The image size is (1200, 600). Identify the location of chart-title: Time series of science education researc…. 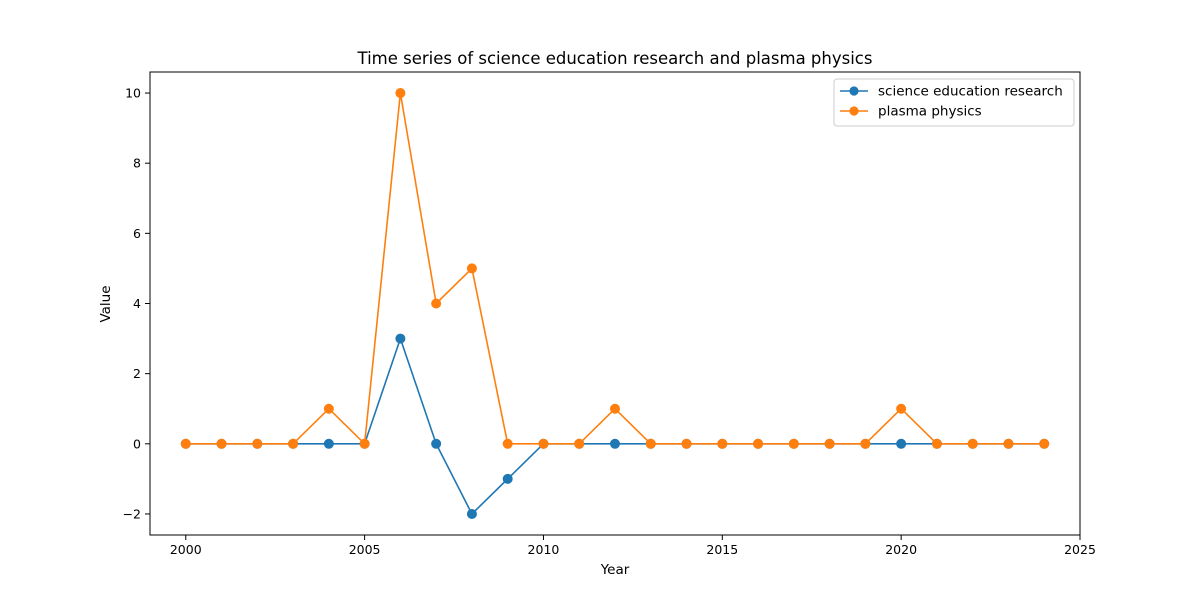
(615, 58).